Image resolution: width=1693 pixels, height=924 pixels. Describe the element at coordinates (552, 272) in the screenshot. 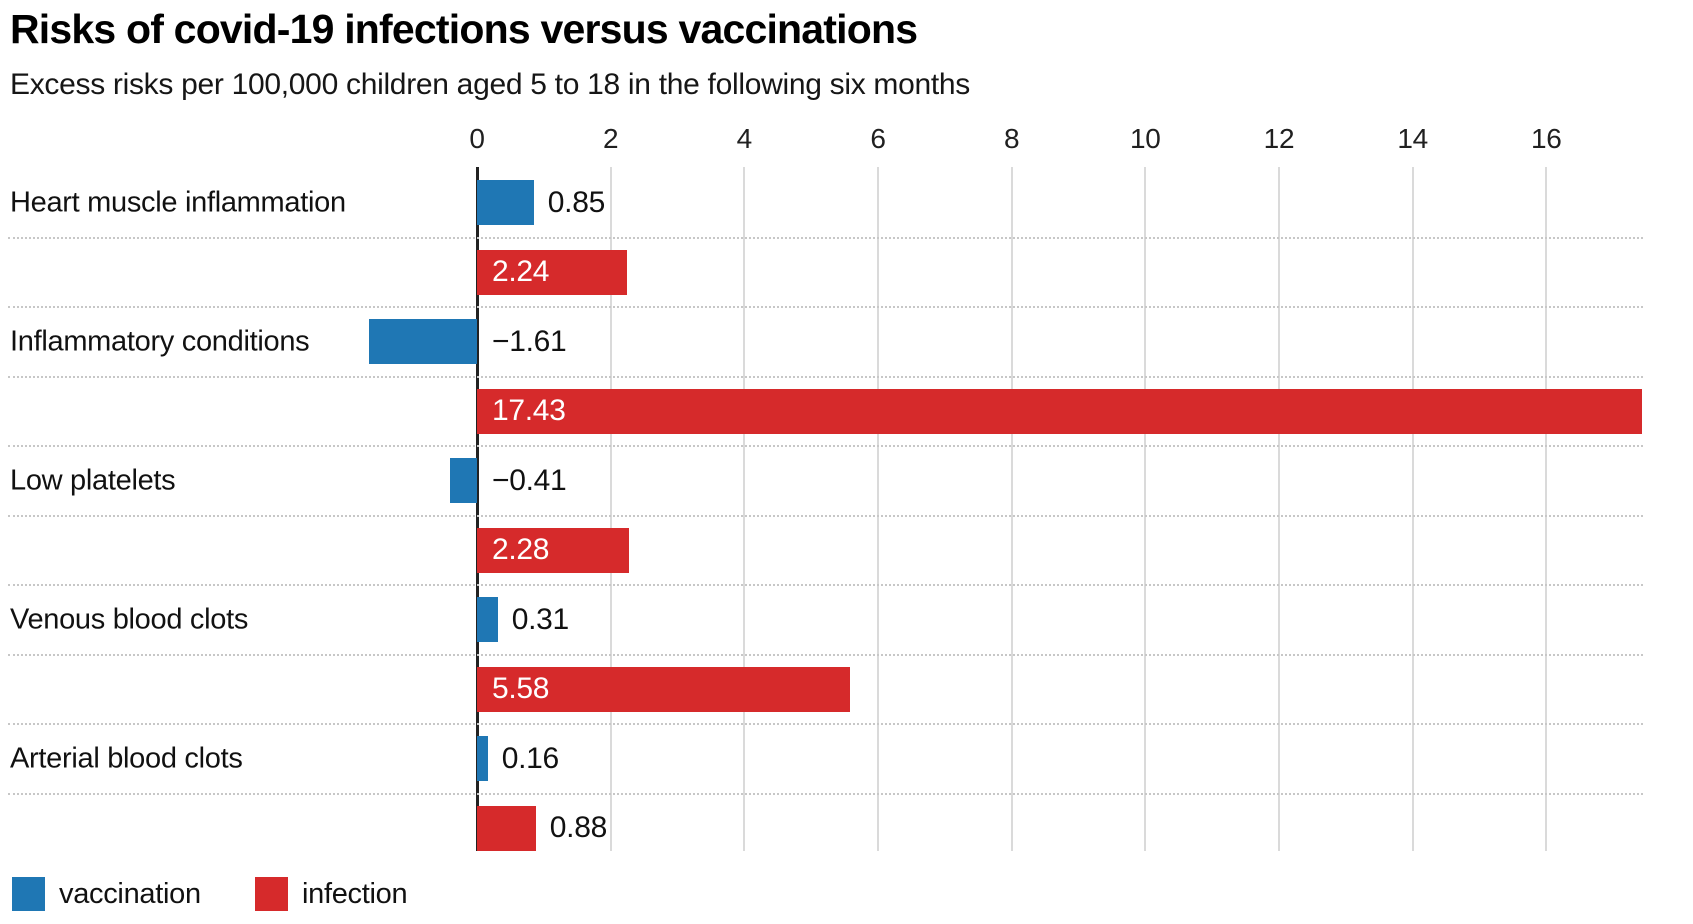

I see `bar-infection-heart-muscle-inflammation` at that location.